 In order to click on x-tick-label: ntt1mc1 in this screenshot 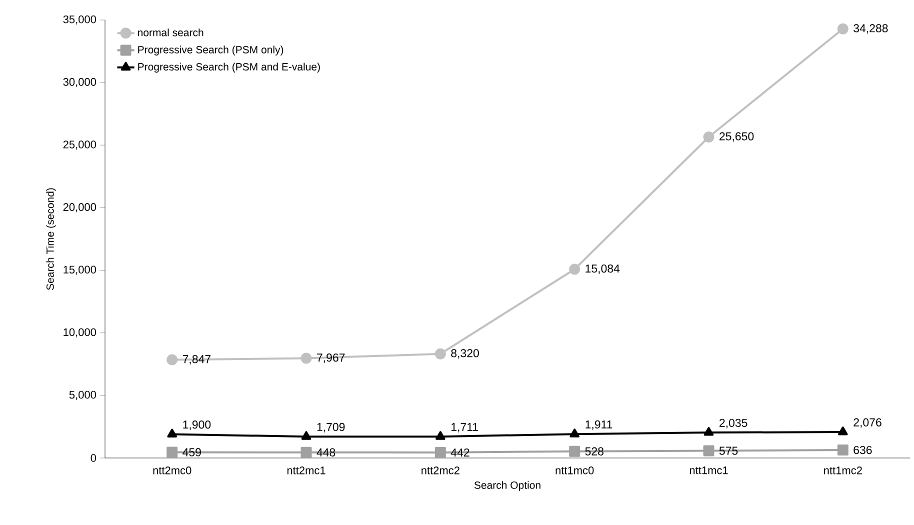, I will do `click(709, 470)`.